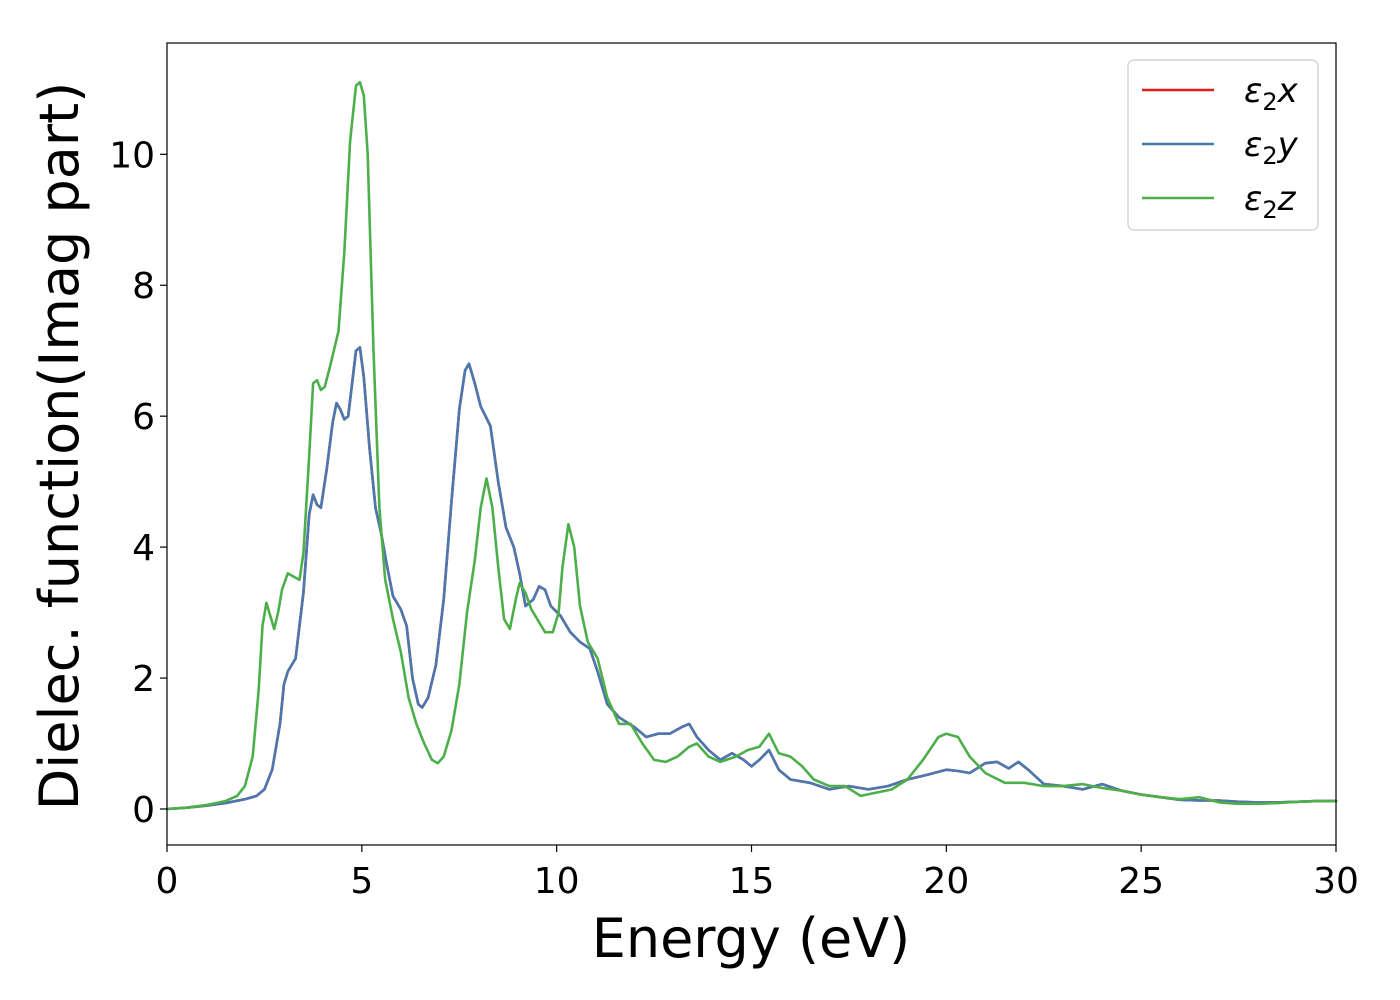 The height and width of the screenshot is (1000, 1400). What do you see at coordinates (361, 881) in the screenshot?
I see `x-tick-label: 5` at bounding box center [361, 881].